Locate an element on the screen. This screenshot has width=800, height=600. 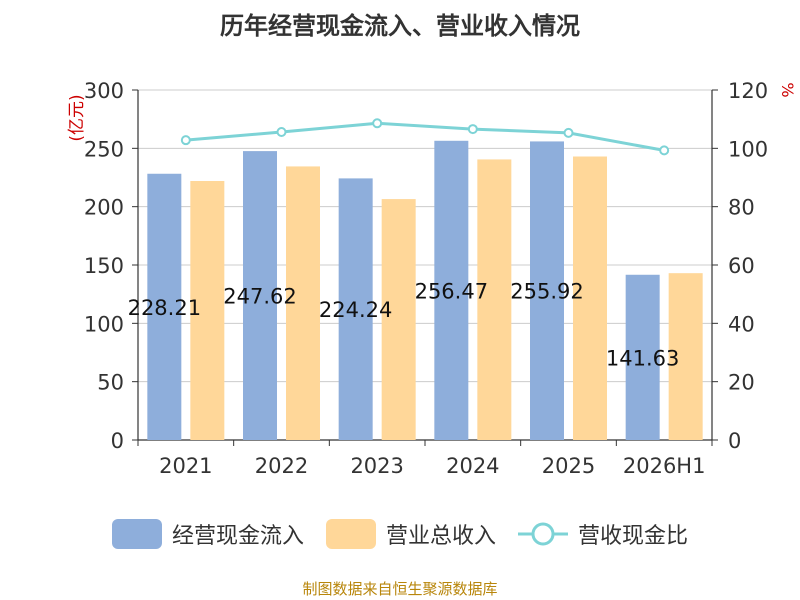
y-right-tick-label: 120 is located at coordinates (748, 91).